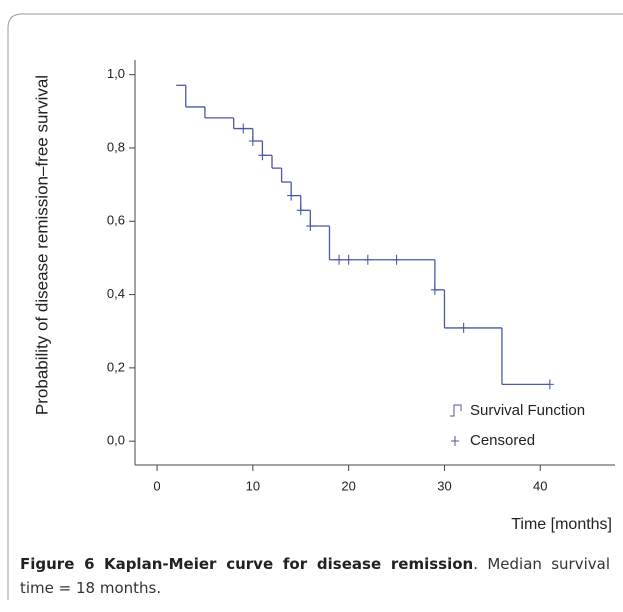  I want to click on caption-text: . Median survival time = 18 months., so click(315, 576).